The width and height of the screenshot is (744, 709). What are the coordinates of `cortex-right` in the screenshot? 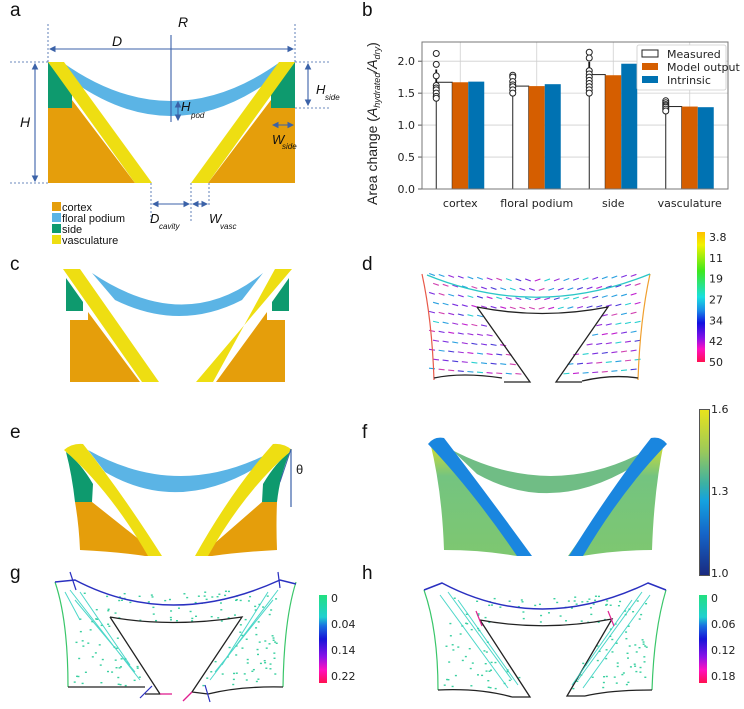 It's located at (251, 141).